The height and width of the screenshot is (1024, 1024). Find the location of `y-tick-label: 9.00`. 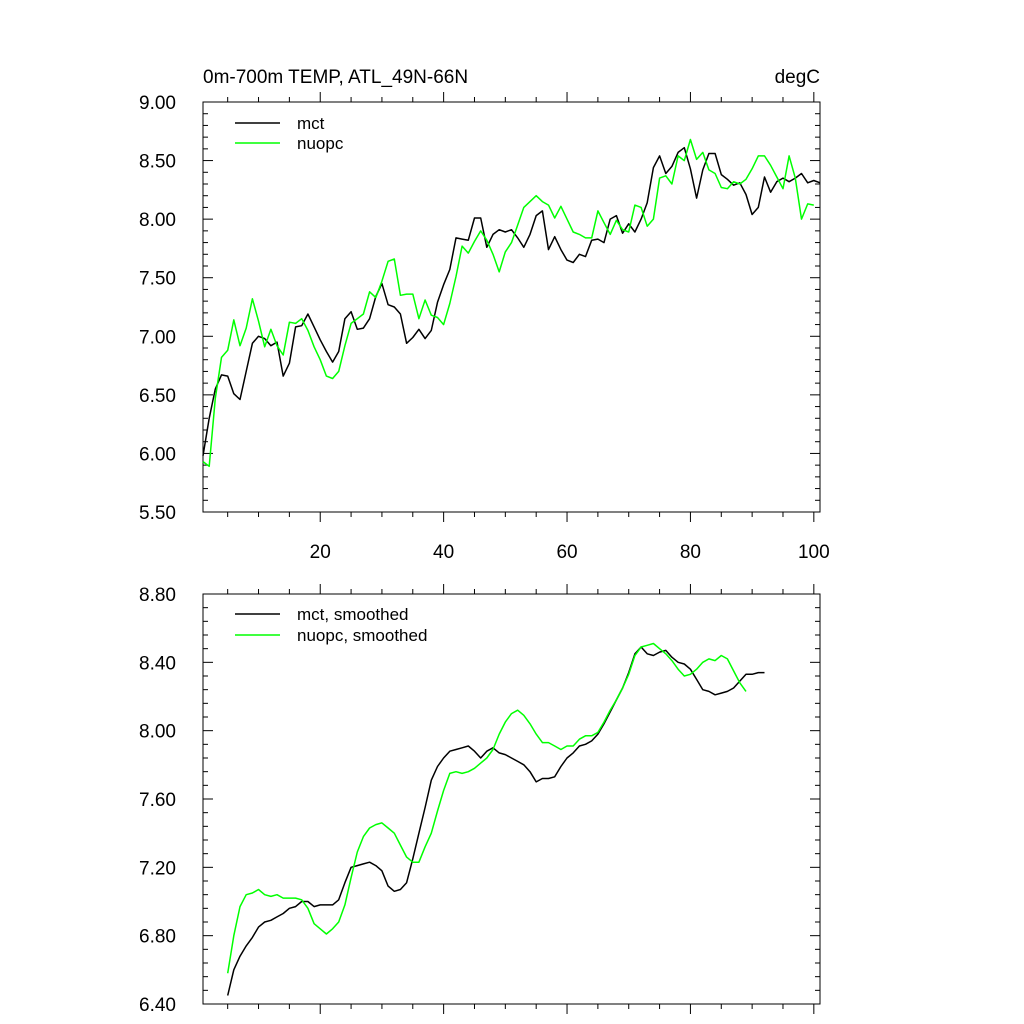

y-tick-label: 9.00 is located at coordinates (157, 103).